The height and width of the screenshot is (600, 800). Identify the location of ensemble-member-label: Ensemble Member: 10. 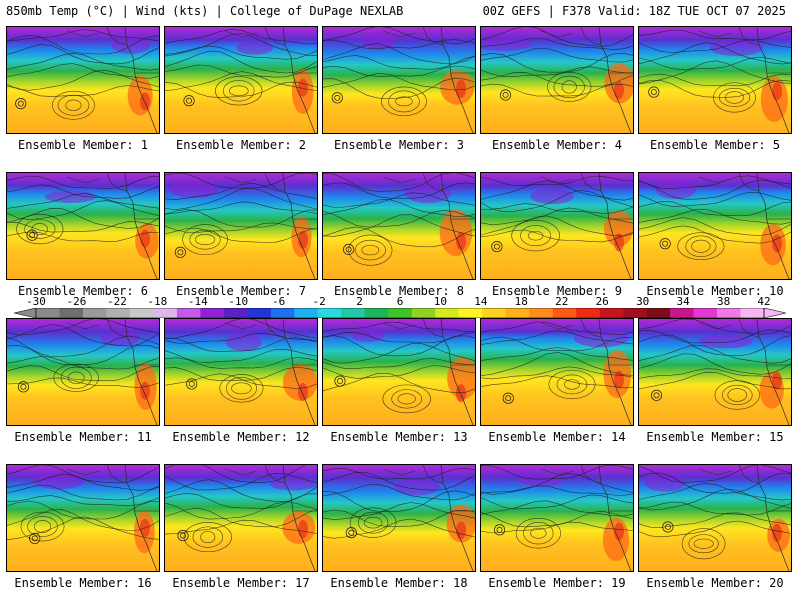
(715, 291).